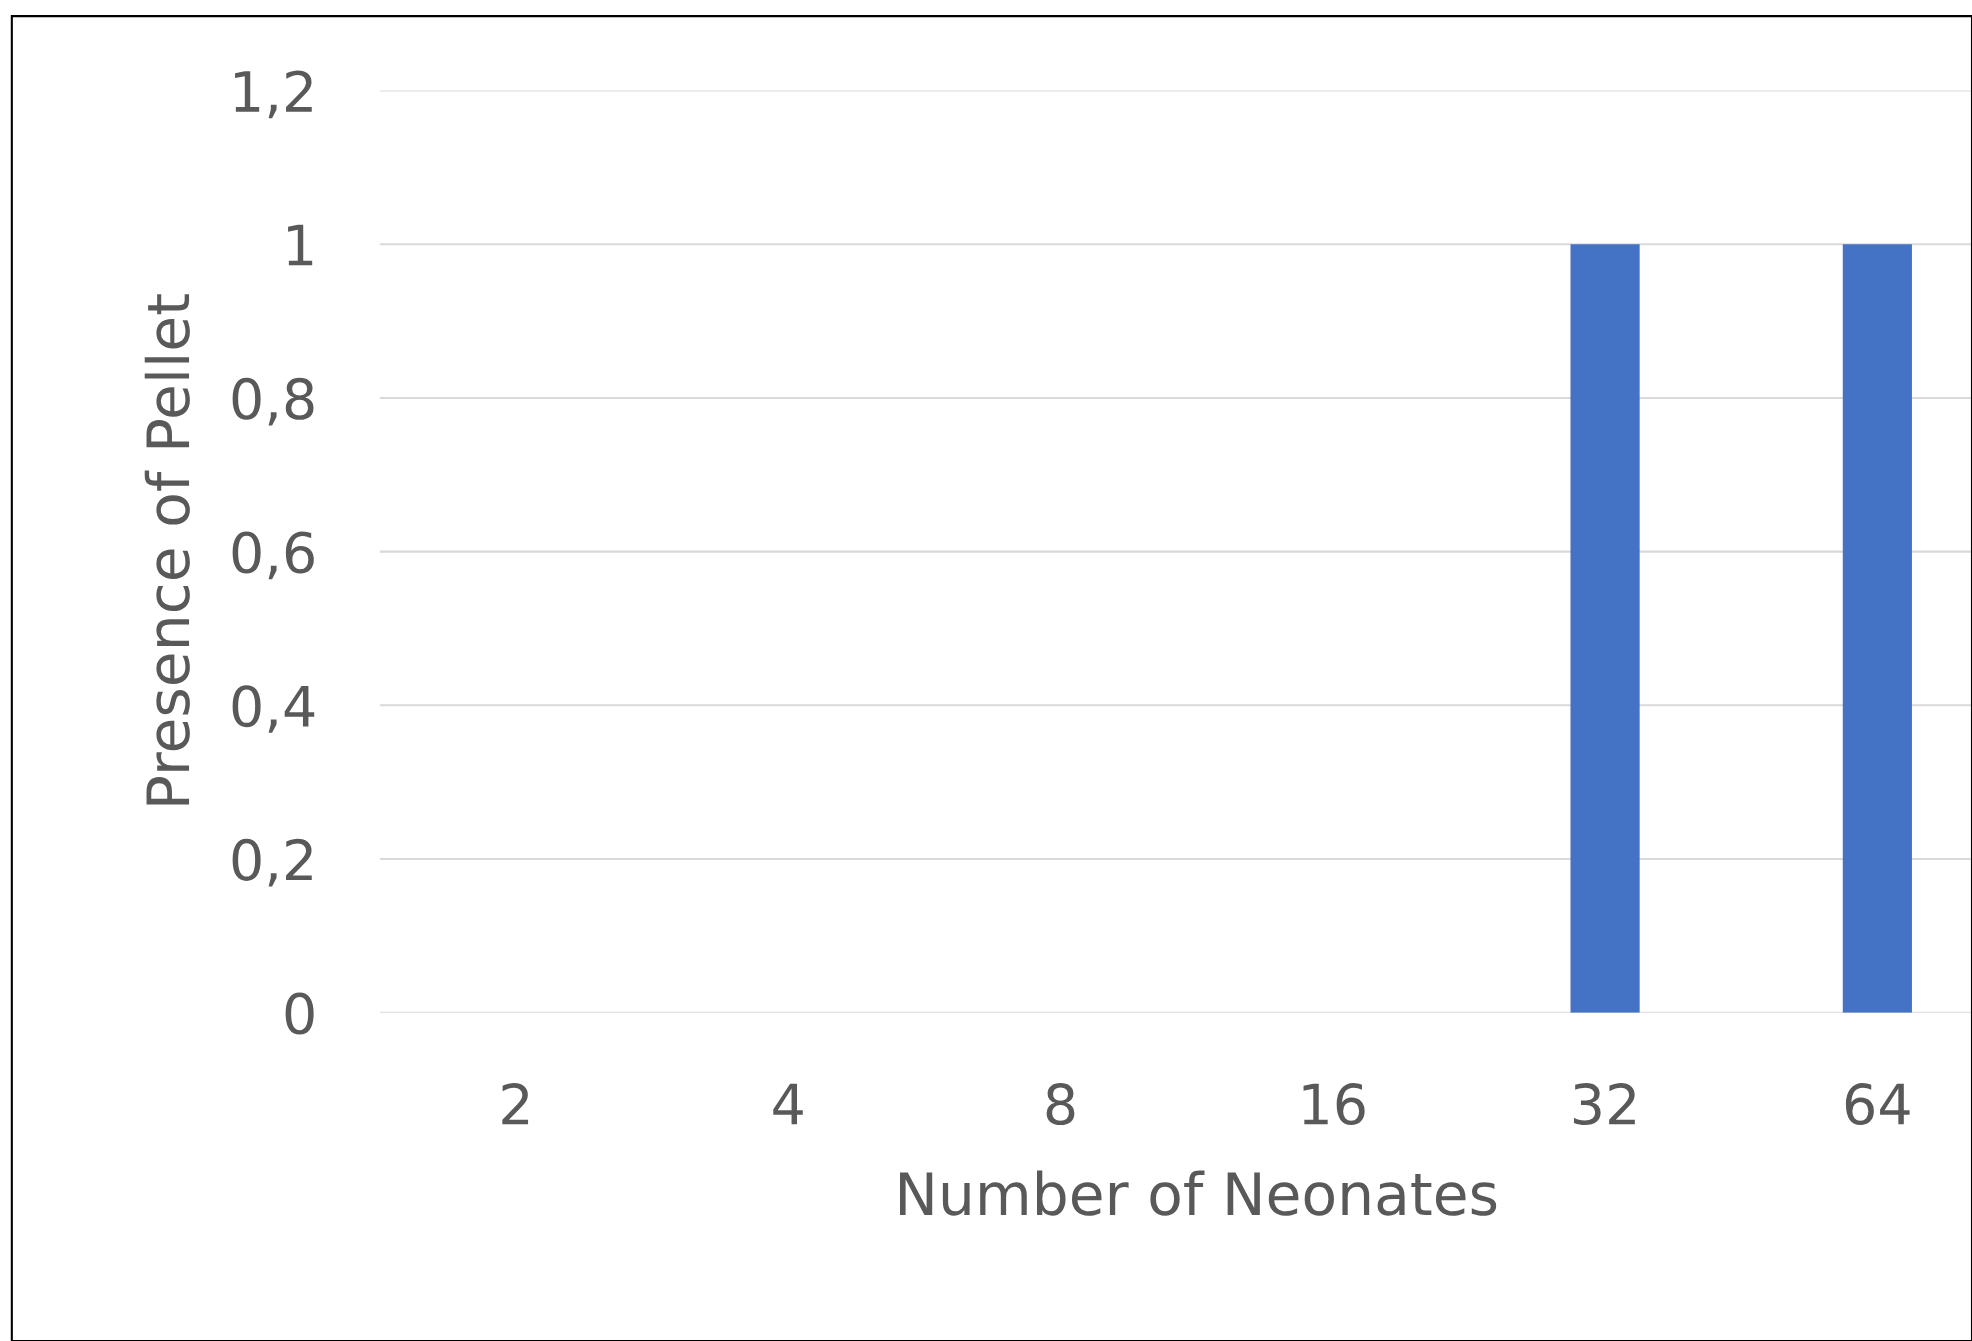 The width and height of the screenshot is (1972, 1341). I want to click on x-tick-label: 2, so click(515, 1104).